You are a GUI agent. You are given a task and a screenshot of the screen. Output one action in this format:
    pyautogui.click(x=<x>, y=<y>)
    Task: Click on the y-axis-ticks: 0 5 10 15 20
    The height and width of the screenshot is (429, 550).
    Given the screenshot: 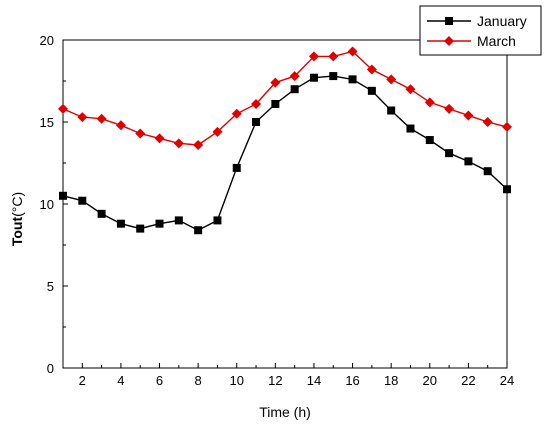 What is the action you would take?
    pyautogui.click(x=54, y=204)
    